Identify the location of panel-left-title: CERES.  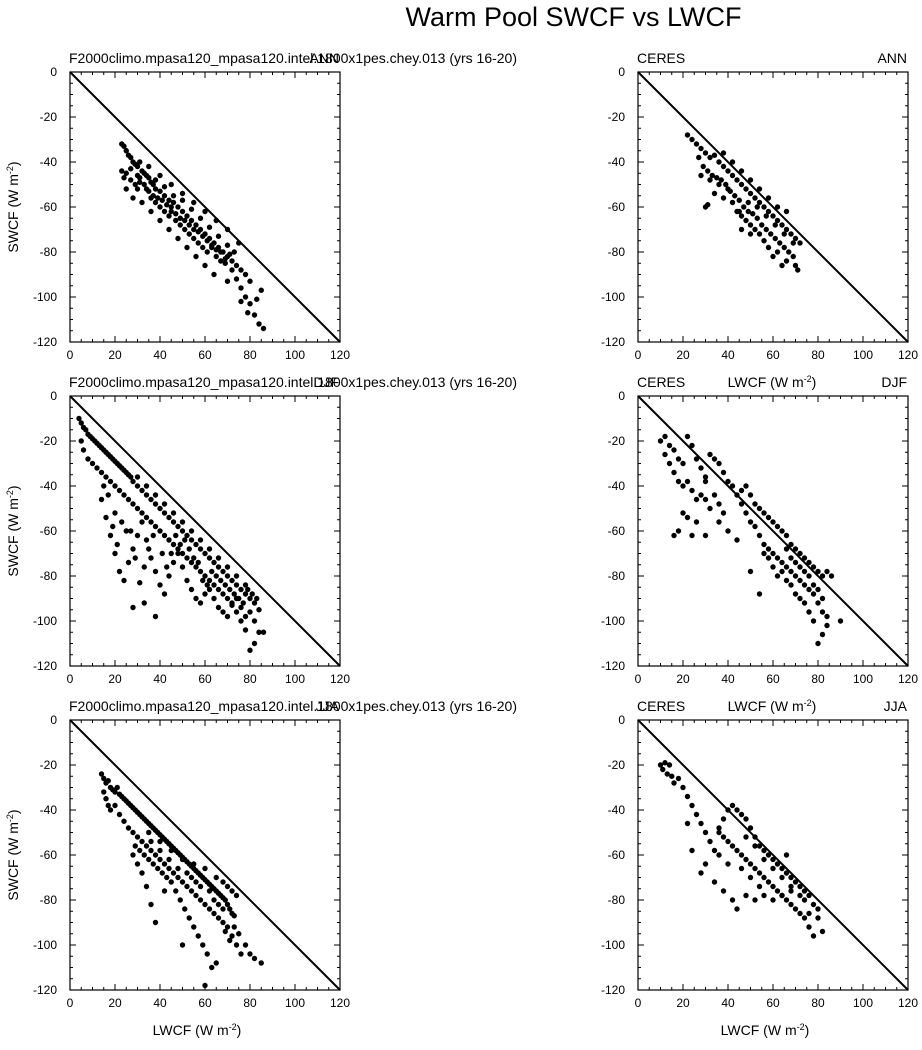
(661, 706).